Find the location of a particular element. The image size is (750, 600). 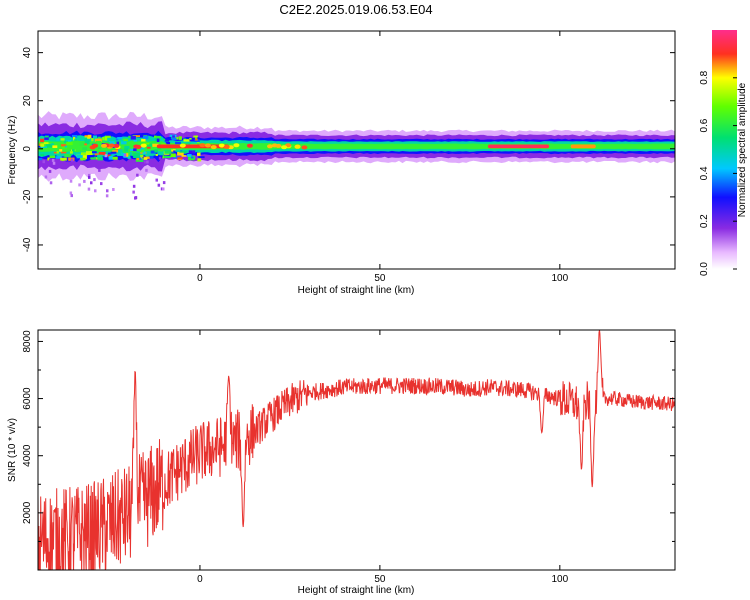

spectrogram-bright-segment is located at coordinates (518, 146).